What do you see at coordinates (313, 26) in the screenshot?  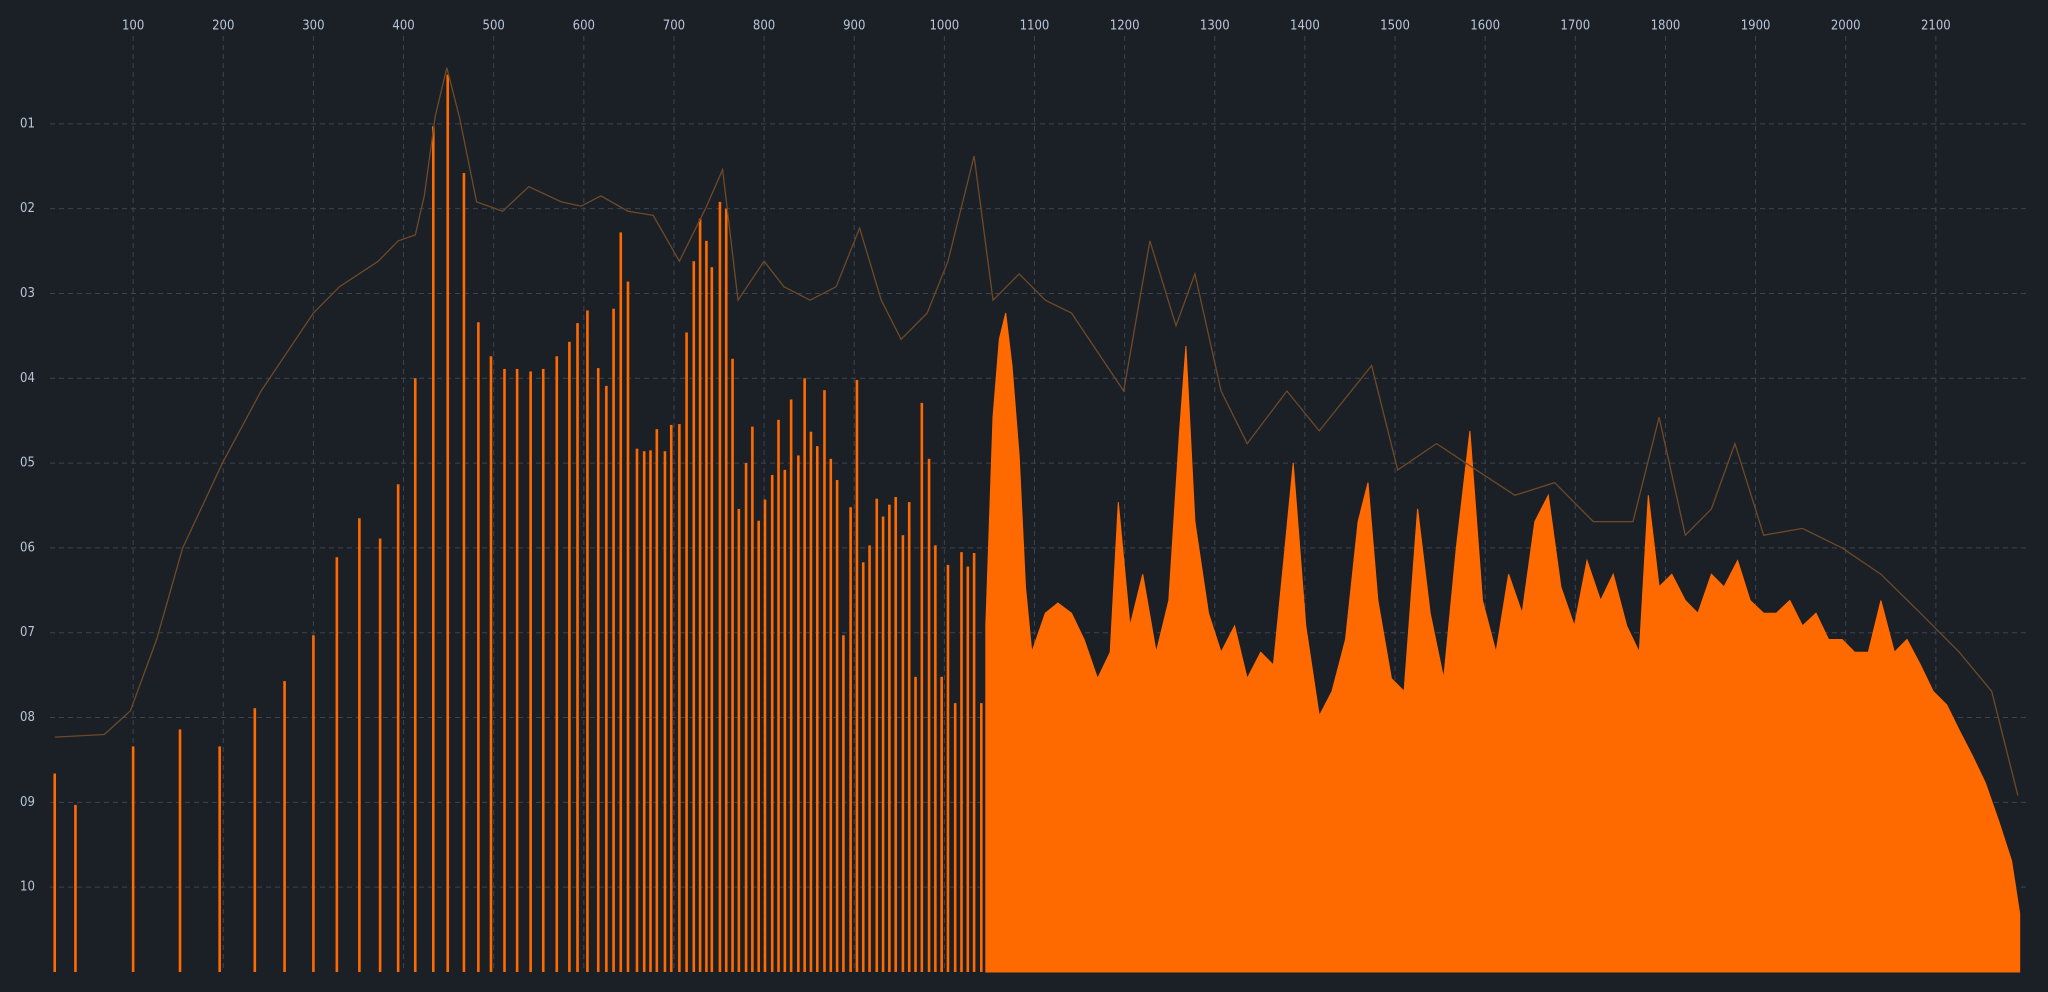 I see `x-tick-label: 300` at bounding box center [313, 26].